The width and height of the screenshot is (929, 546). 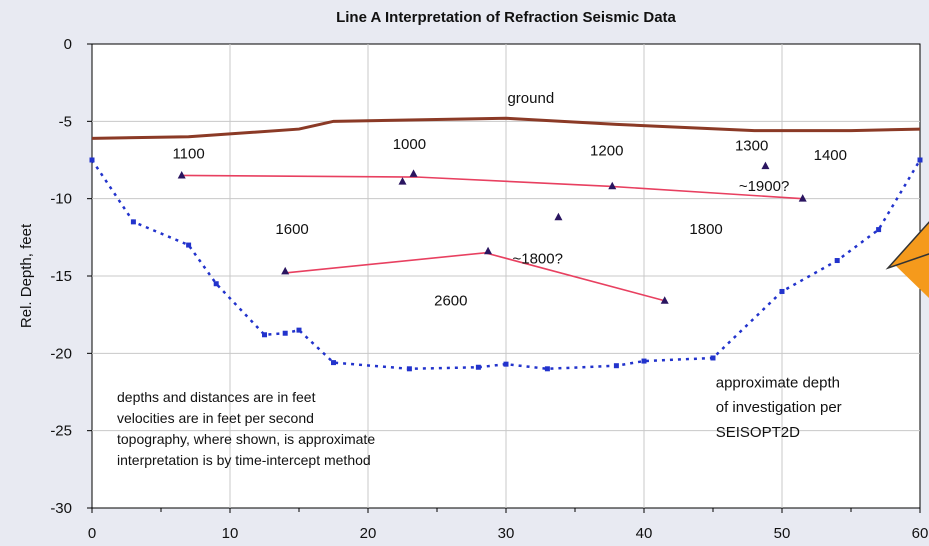 What do you see at coordinates (61, 199) in the screenshot?
I see `y-tick-label: -10` at bounding box center [61, 199].